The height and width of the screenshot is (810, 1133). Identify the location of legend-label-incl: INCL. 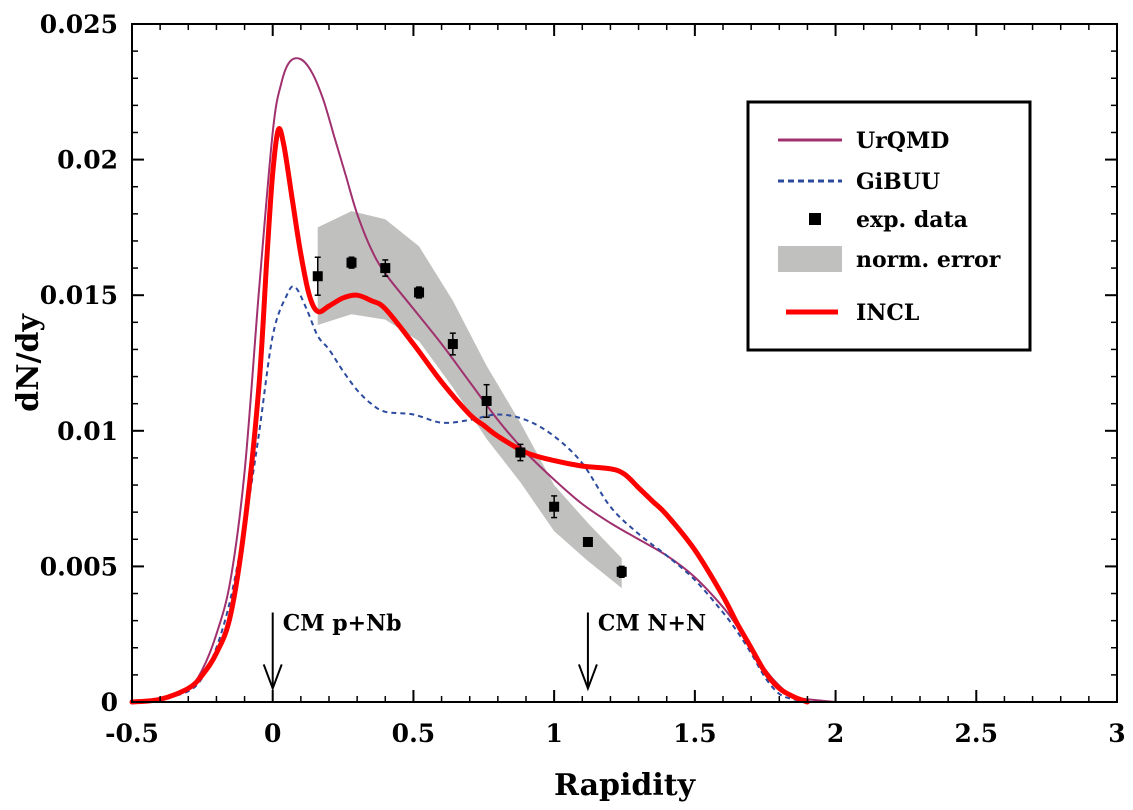
(887, 313).